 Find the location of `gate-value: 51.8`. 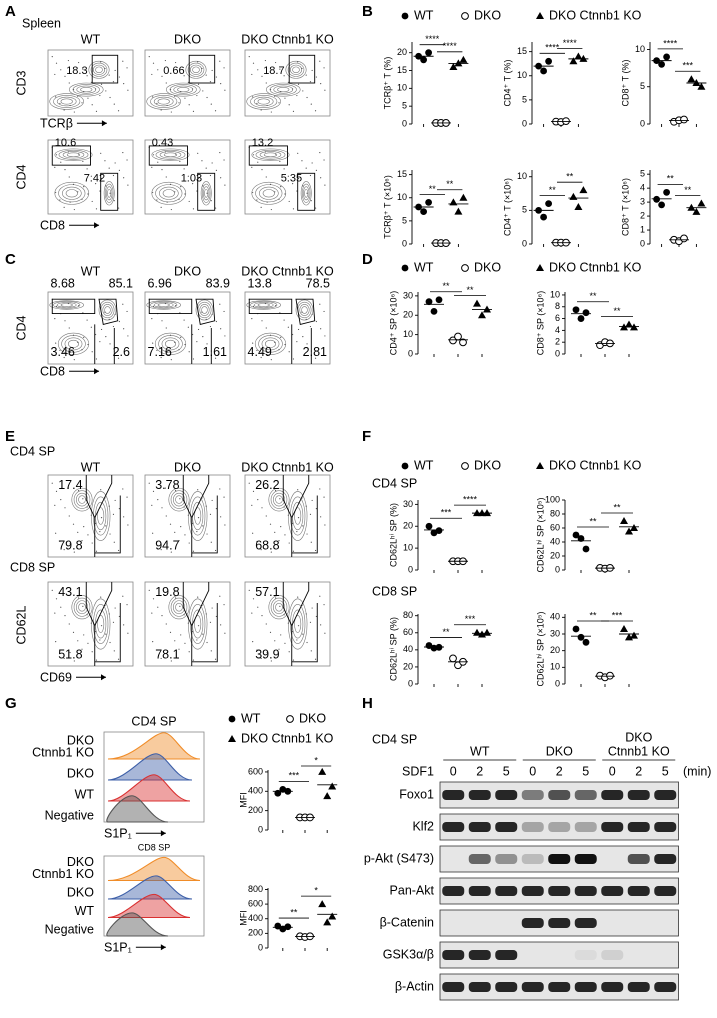

gate-value: 51.8 is located at coordinates (70, 654).